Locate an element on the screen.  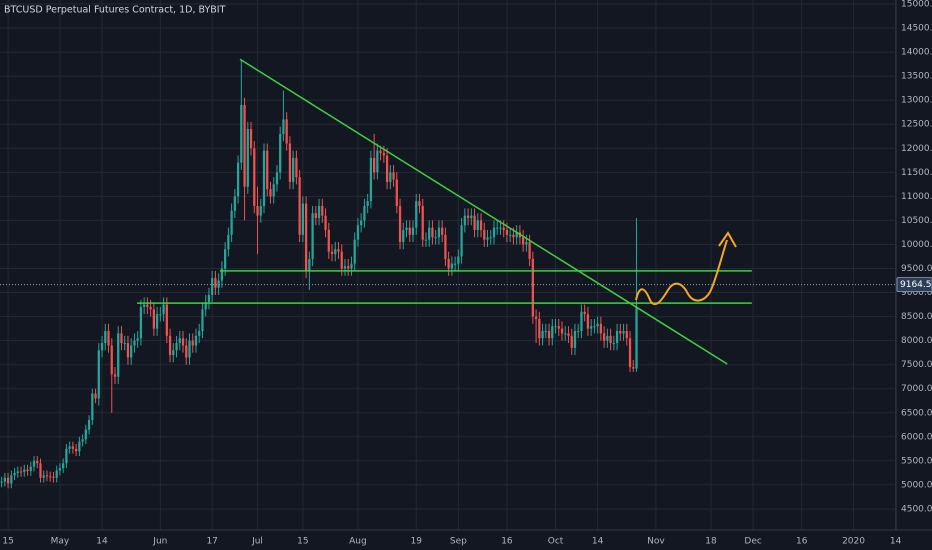
x-tick-label: 2020 is located at coordinates (853, 542).